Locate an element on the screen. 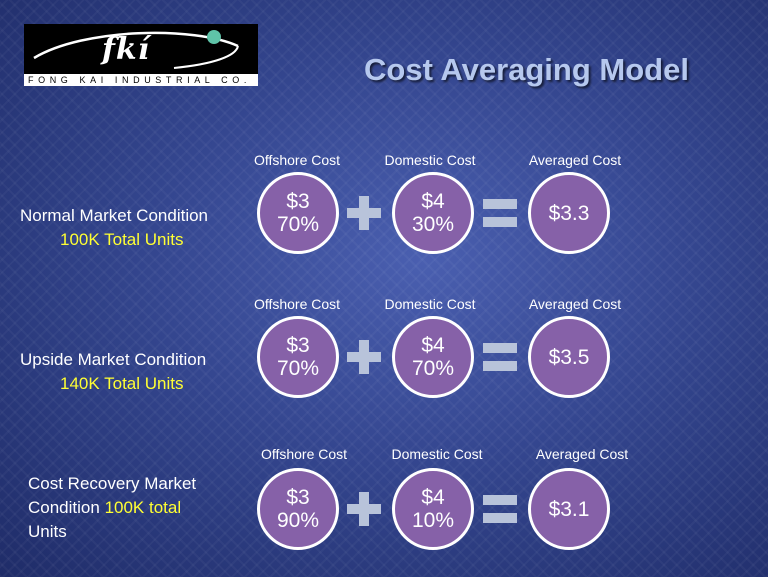 This screenshot has height=577, width=768. domestic-cost-circle: $4 70% is located at coordinates (433, 357).